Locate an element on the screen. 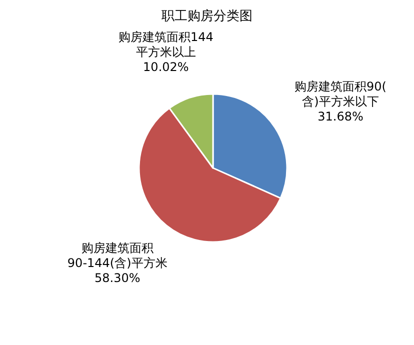 This screenshot has width=414, height=345. data-label: 10.02% is located at coordinates (166, 67).